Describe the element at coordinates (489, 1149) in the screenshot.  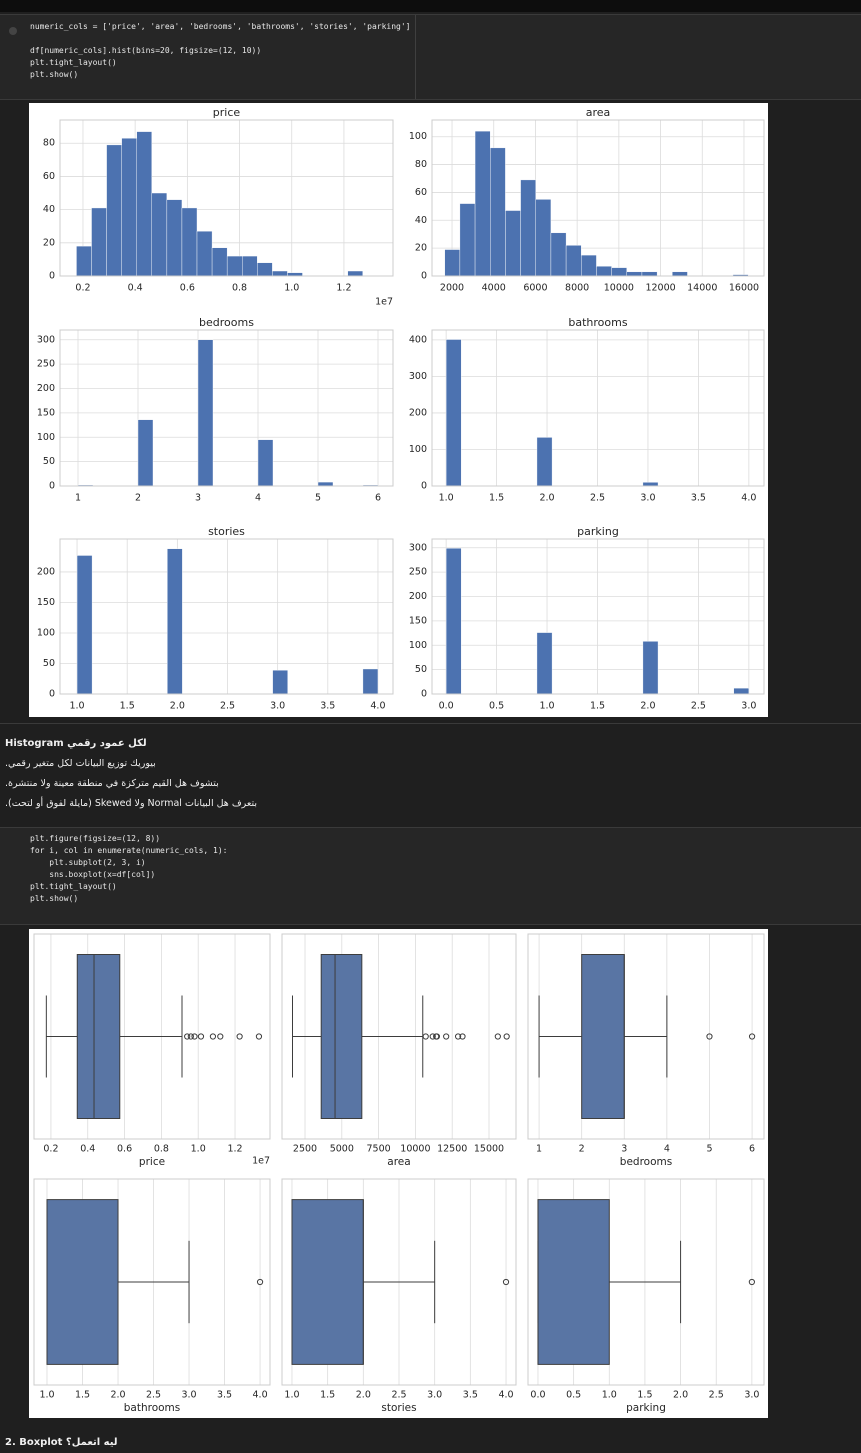
I see `x-tick-label: 15000` at that location.